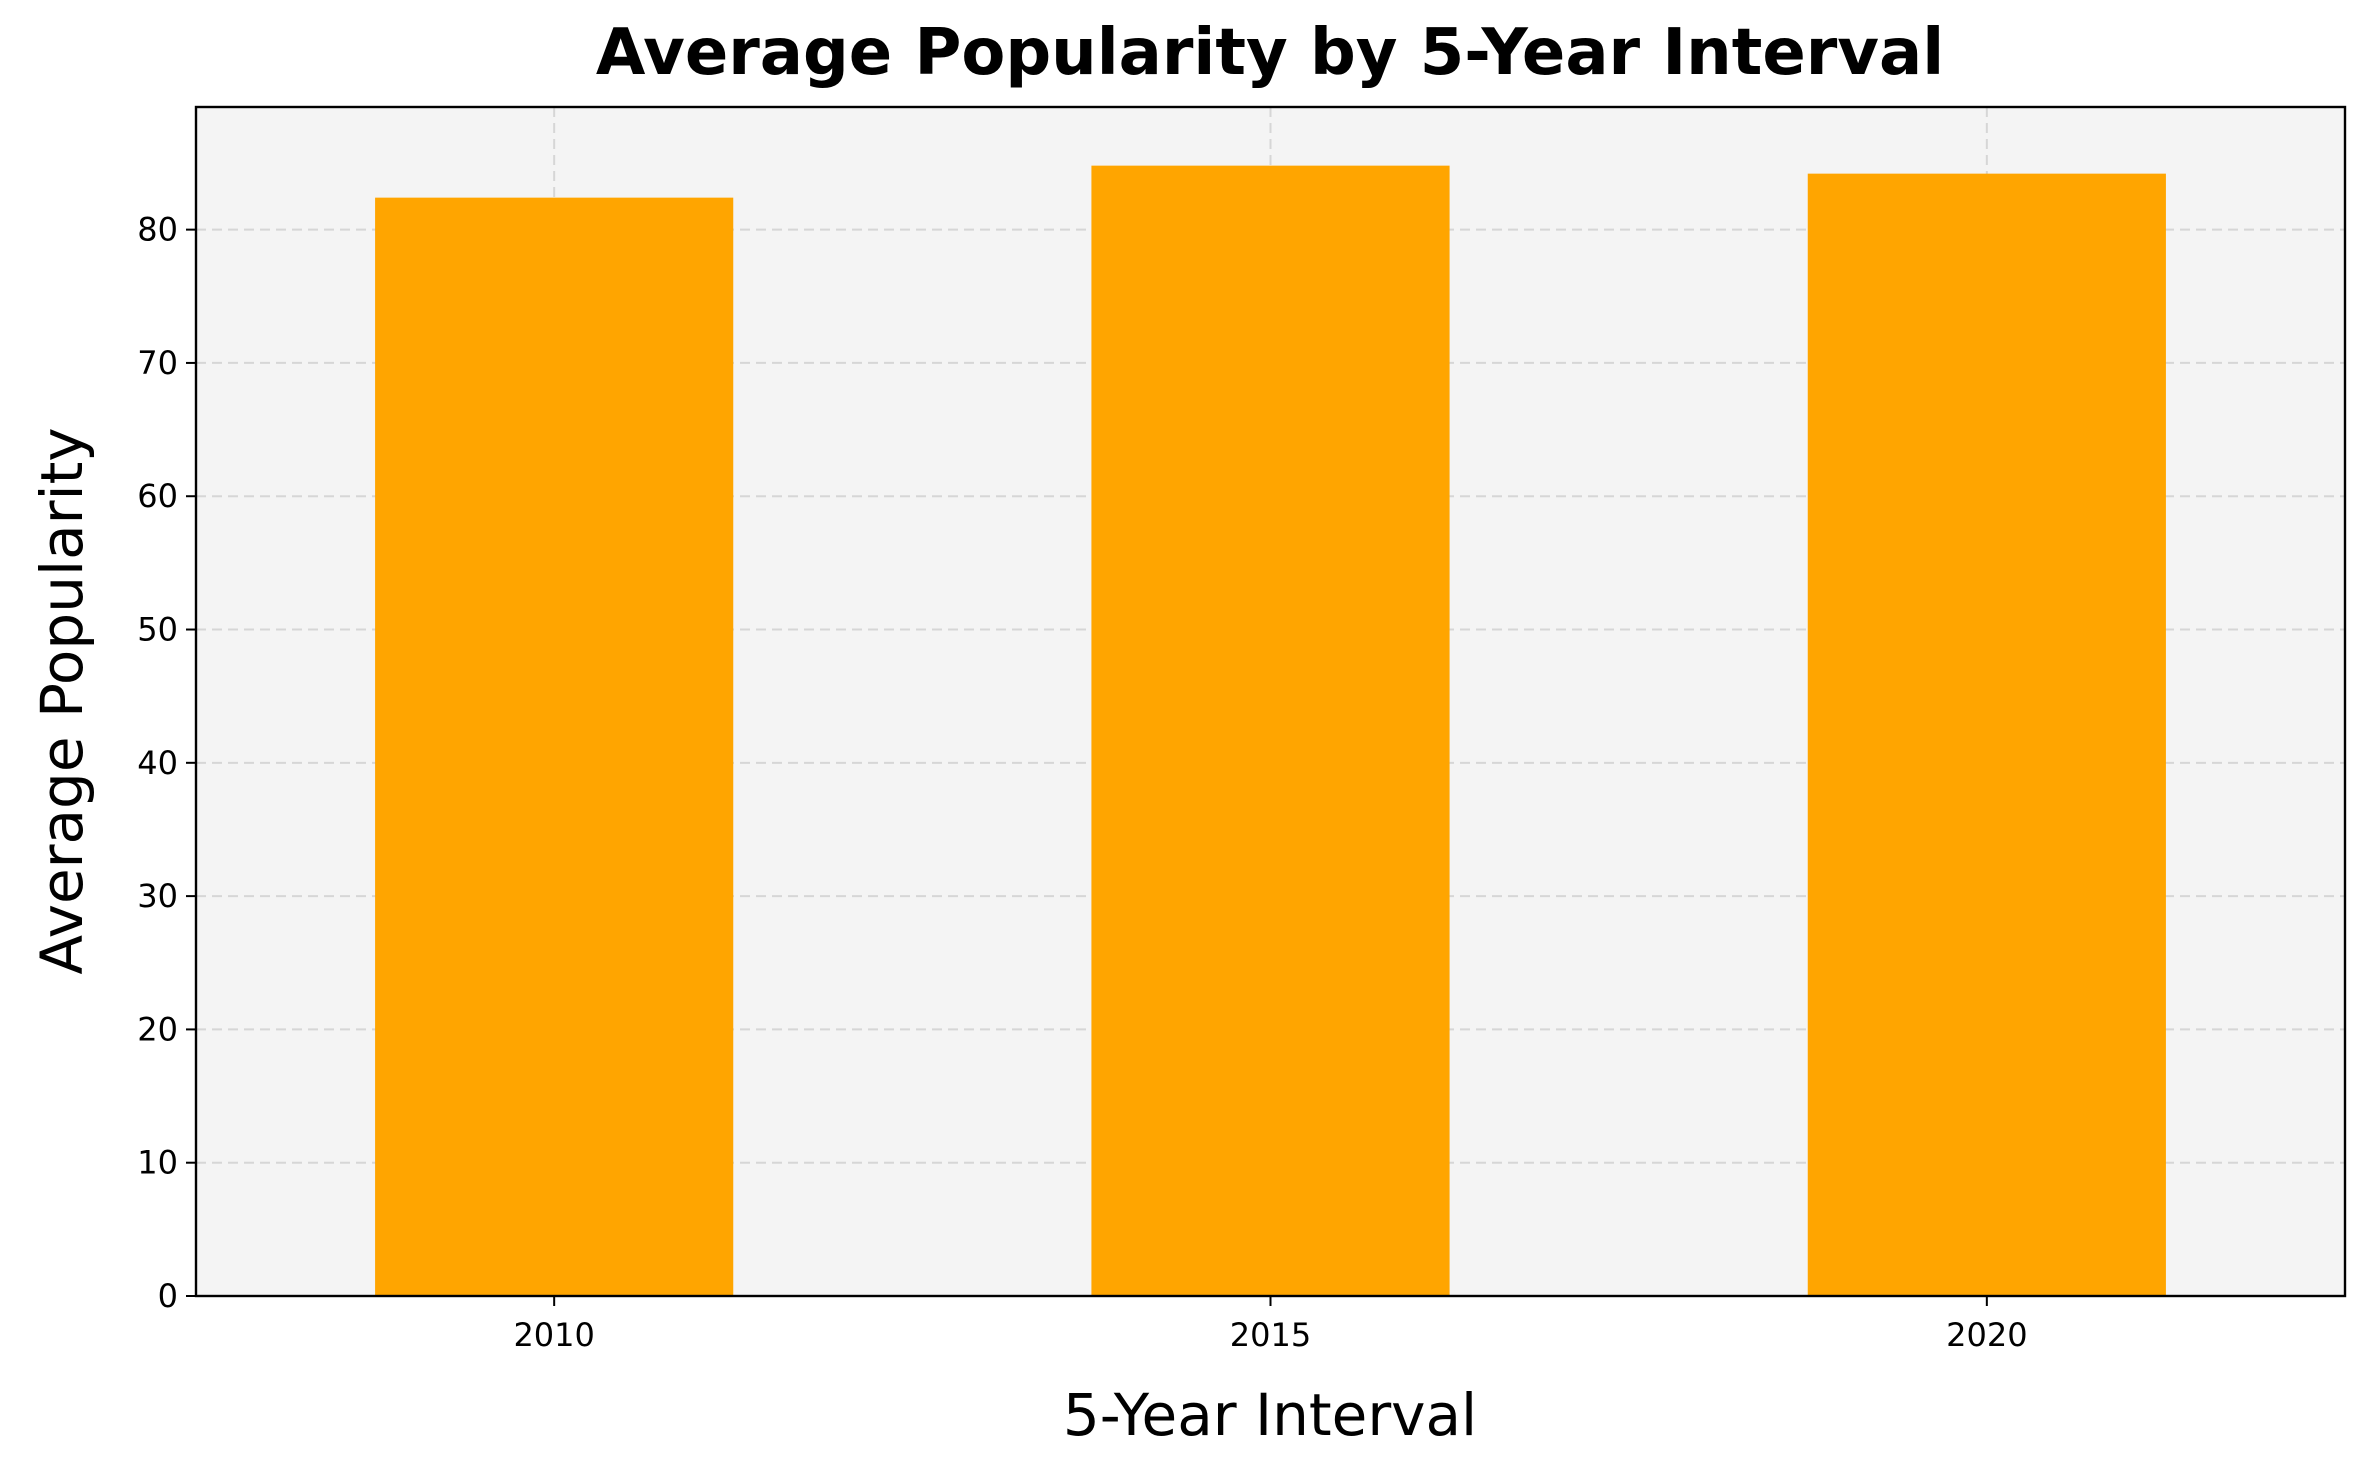  What do you see at coordinates (554, 747) in the screenshot?
I see `bar-2010` at bounding box center [554, 747].